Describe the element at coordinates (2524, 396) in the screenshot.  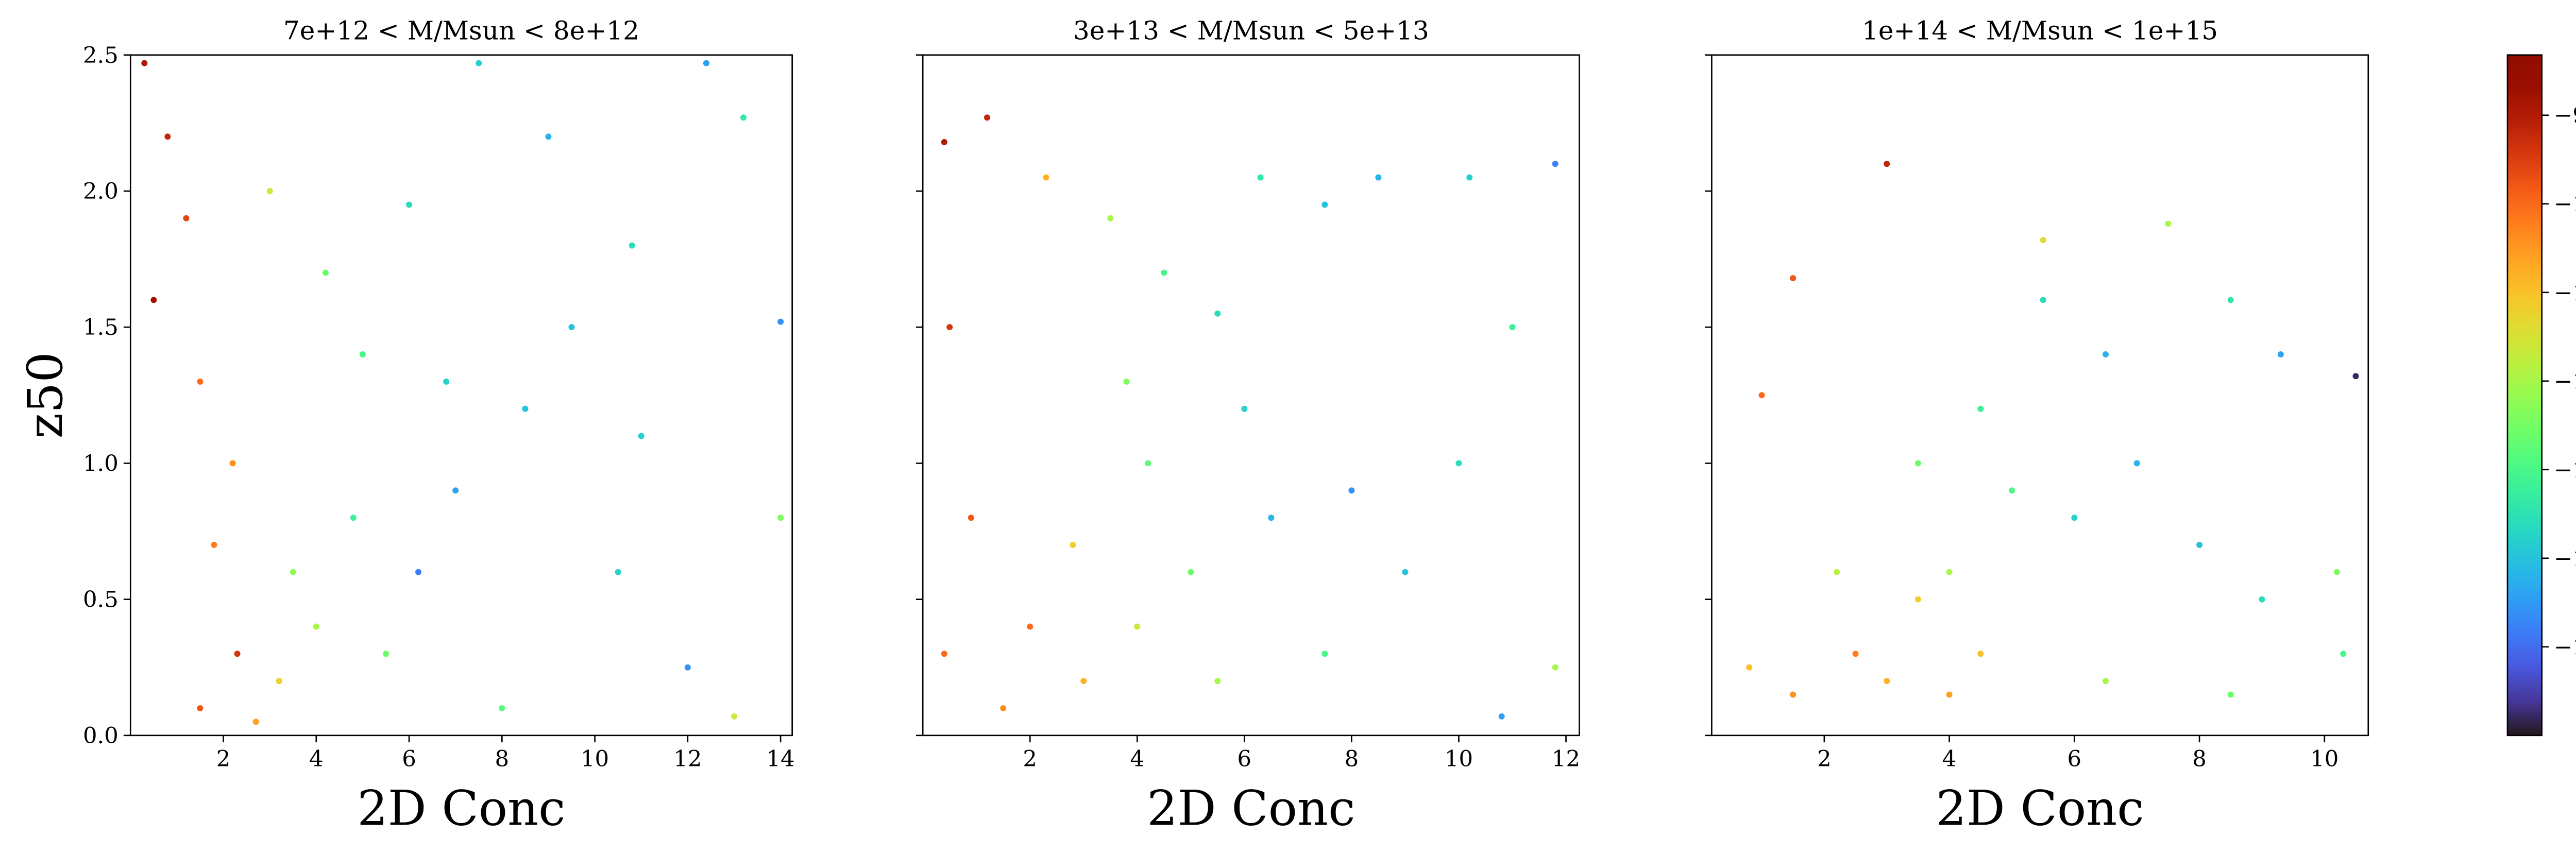
I see `colorbar` at that location.